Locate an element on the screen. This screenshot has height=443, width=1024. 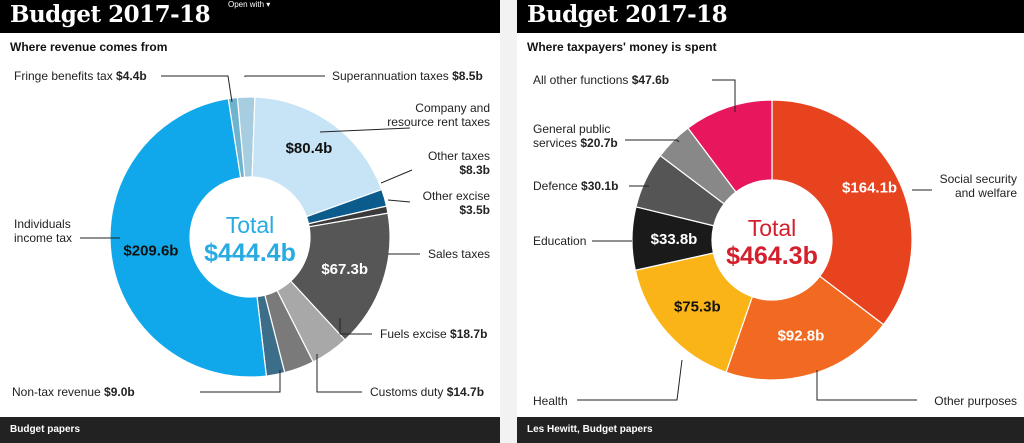
slice-health is located at coordinates (694, 313).